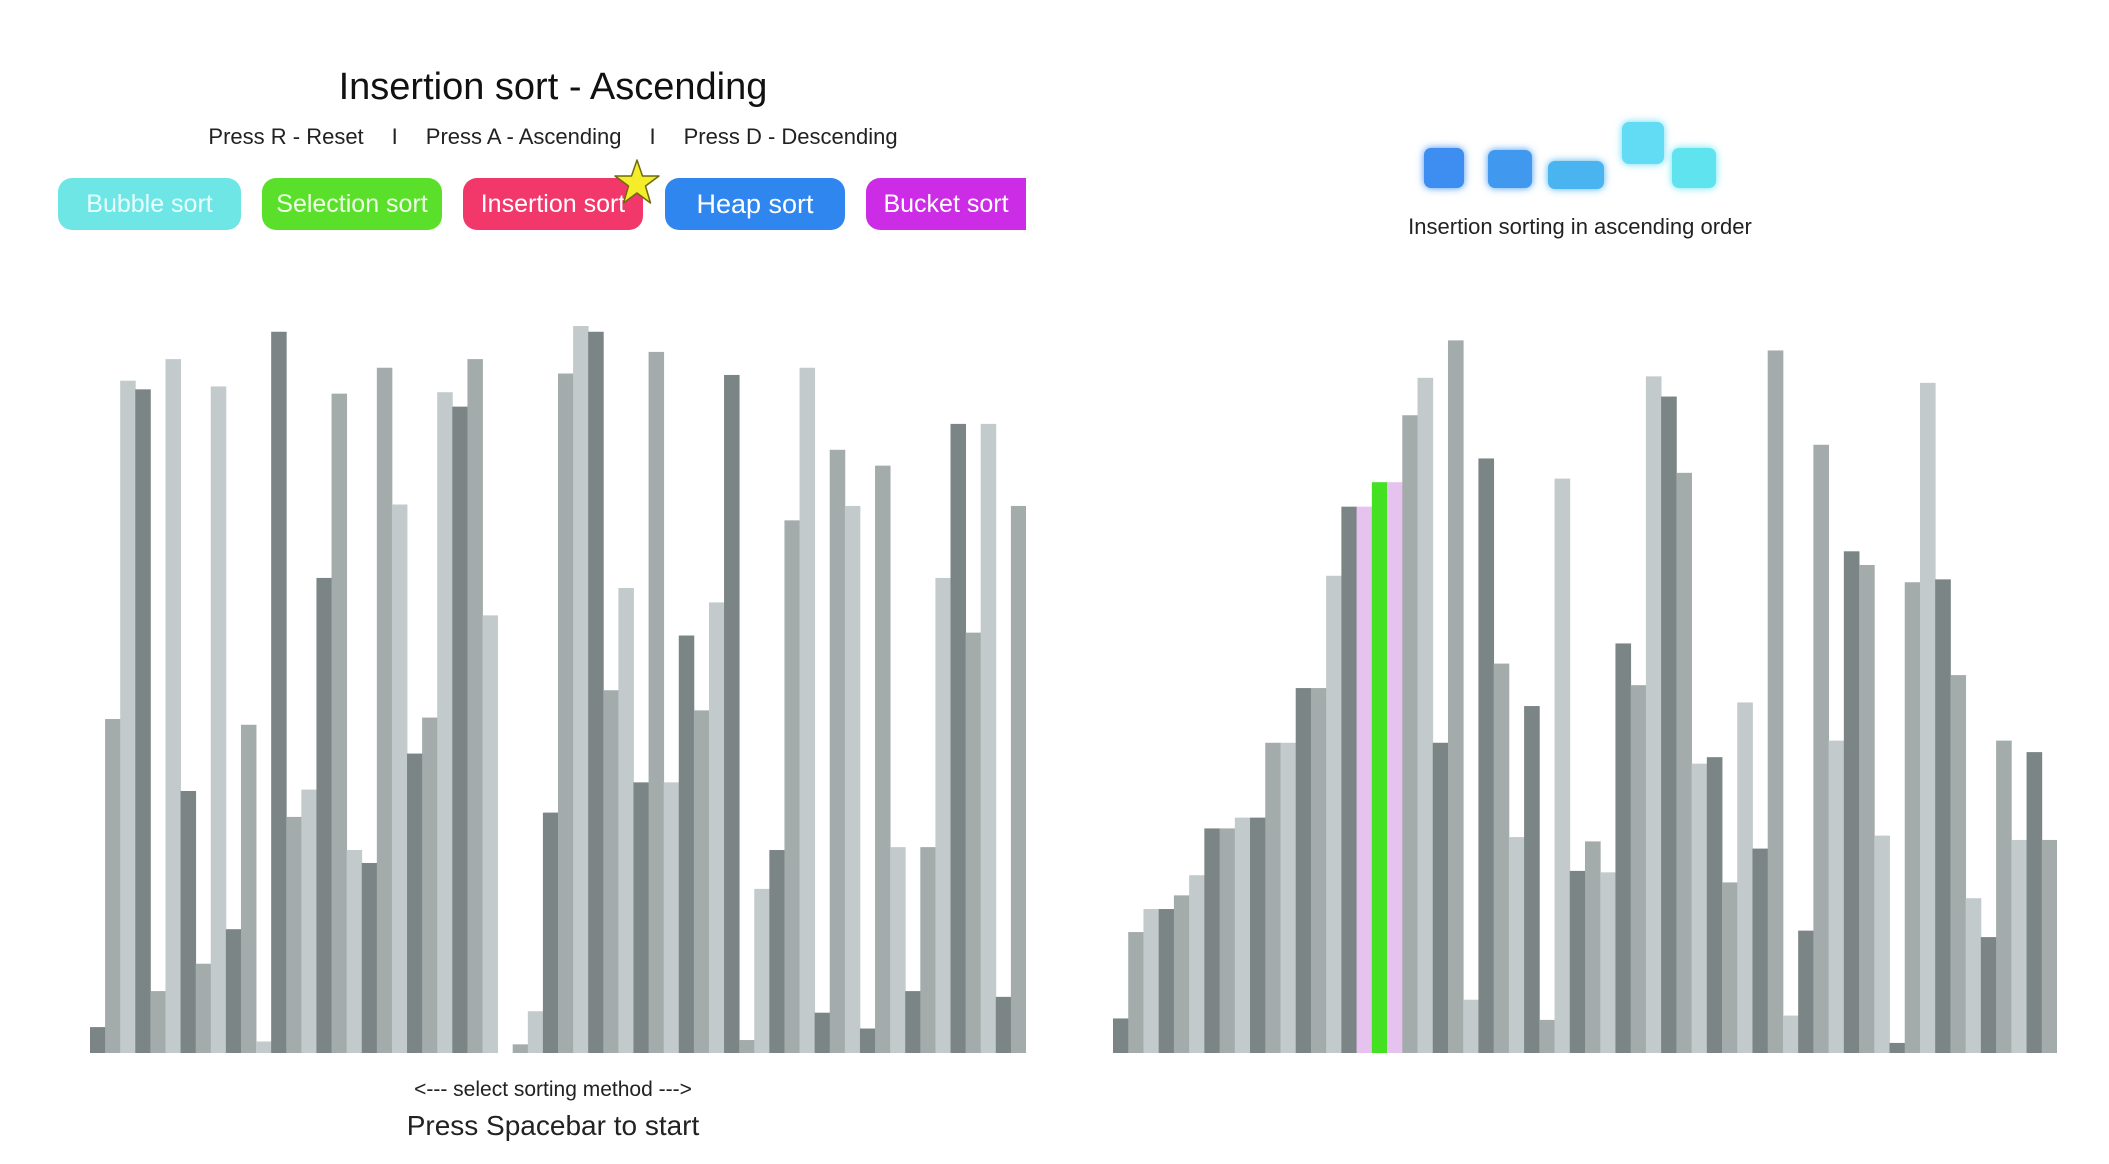 This screenshot has width=2109, height=1164. Describe the element at coordinates (149, 204) in the screenshot. I see `tab-bubble-sort: Bubble sort` at that location.